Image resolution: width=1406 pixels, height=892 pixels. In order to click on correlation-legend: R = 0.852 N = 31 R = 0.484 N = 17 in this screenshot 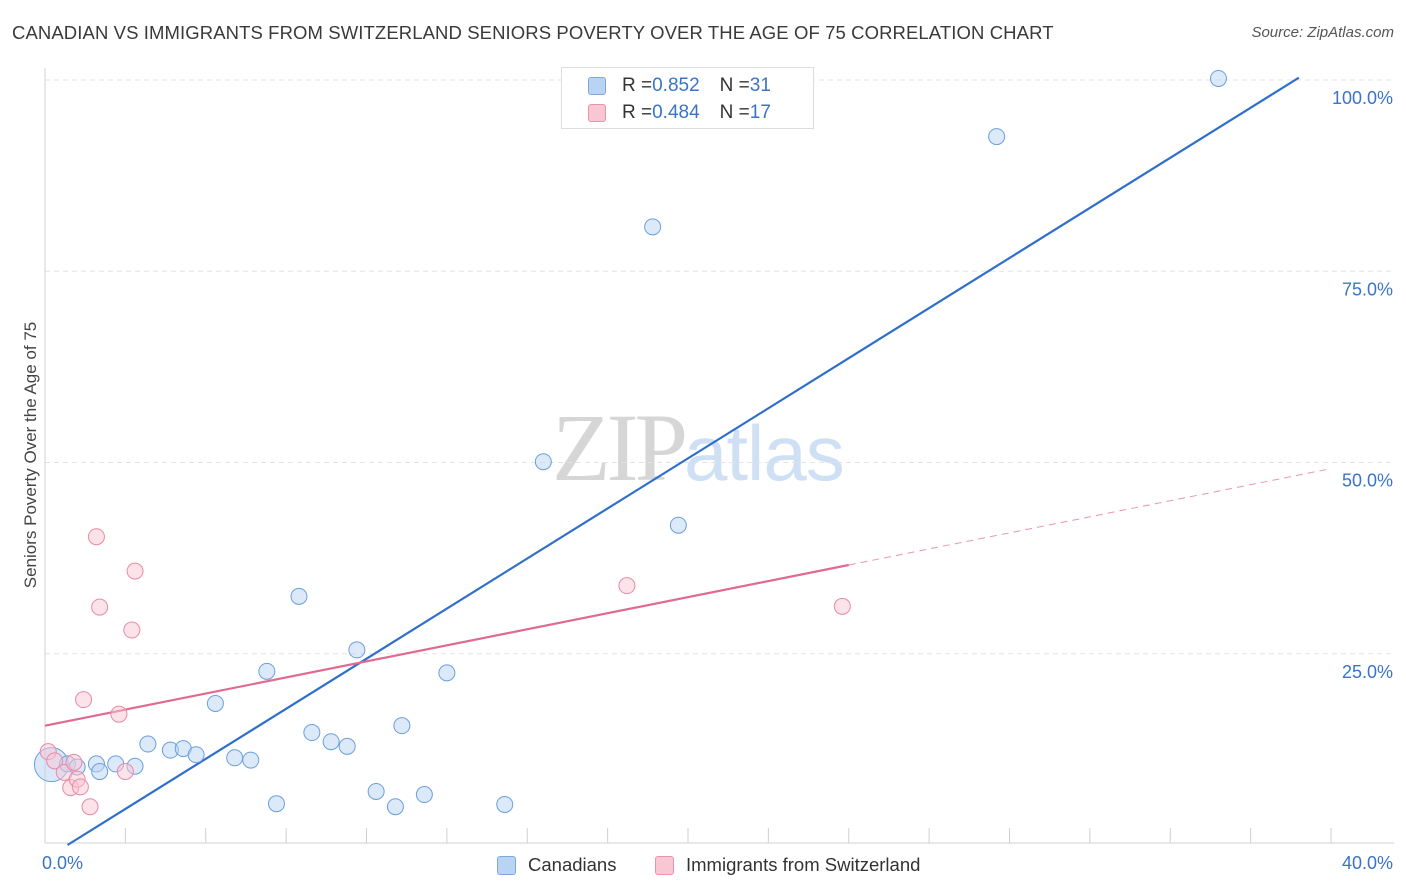, I will do `click(687, 98)`.